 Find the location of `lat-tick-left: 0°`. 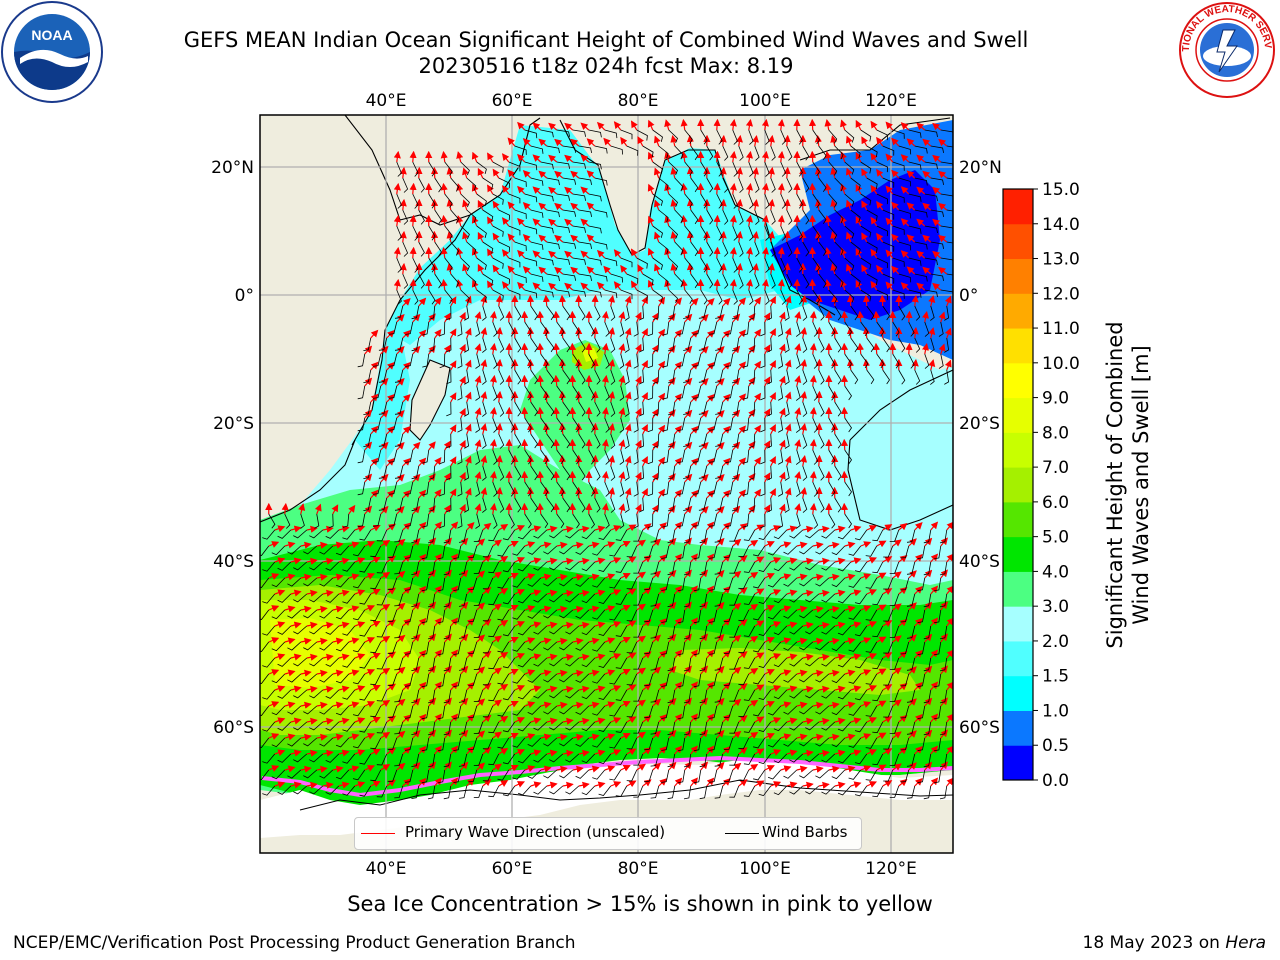

lat-tick-left: 0° is located at coordinates (244, 296).